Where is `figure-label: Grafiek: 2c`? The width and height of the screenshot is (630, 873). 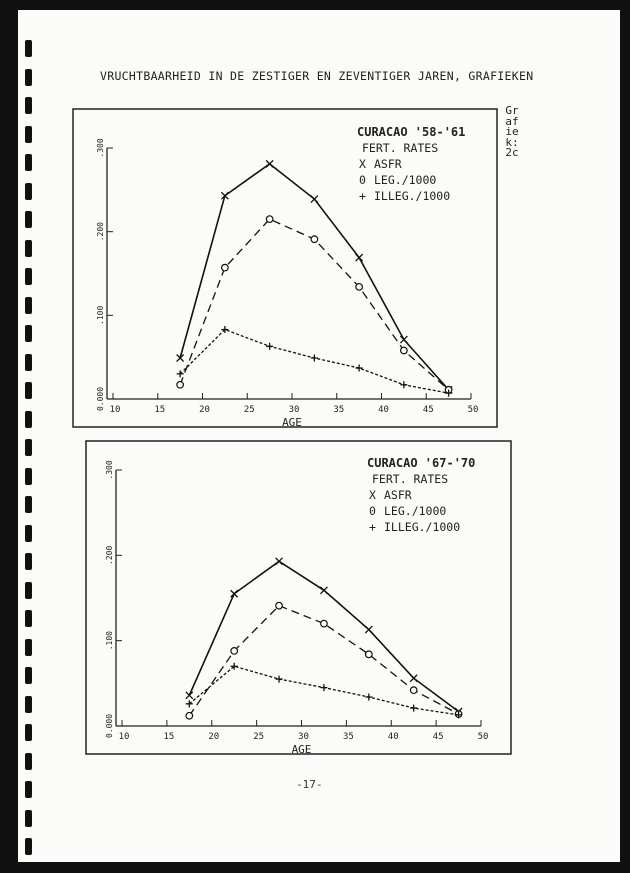 figure-label: Grafiek: 2c is located at coordinates (512, 131).